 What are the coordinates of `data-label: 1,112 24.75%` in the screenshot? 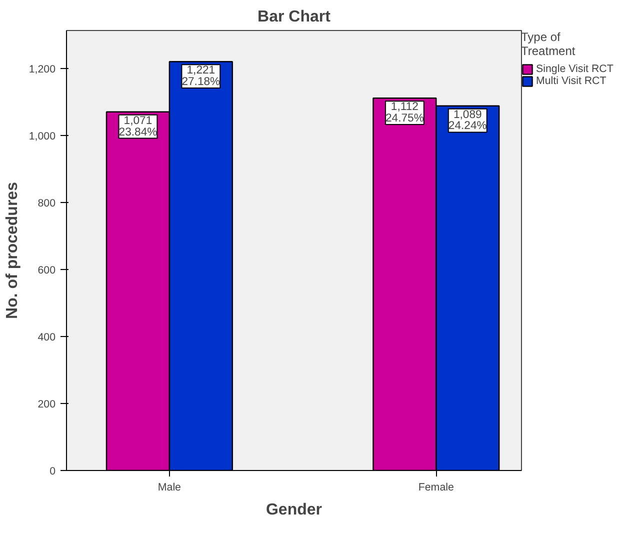 It's located at (404, 113).